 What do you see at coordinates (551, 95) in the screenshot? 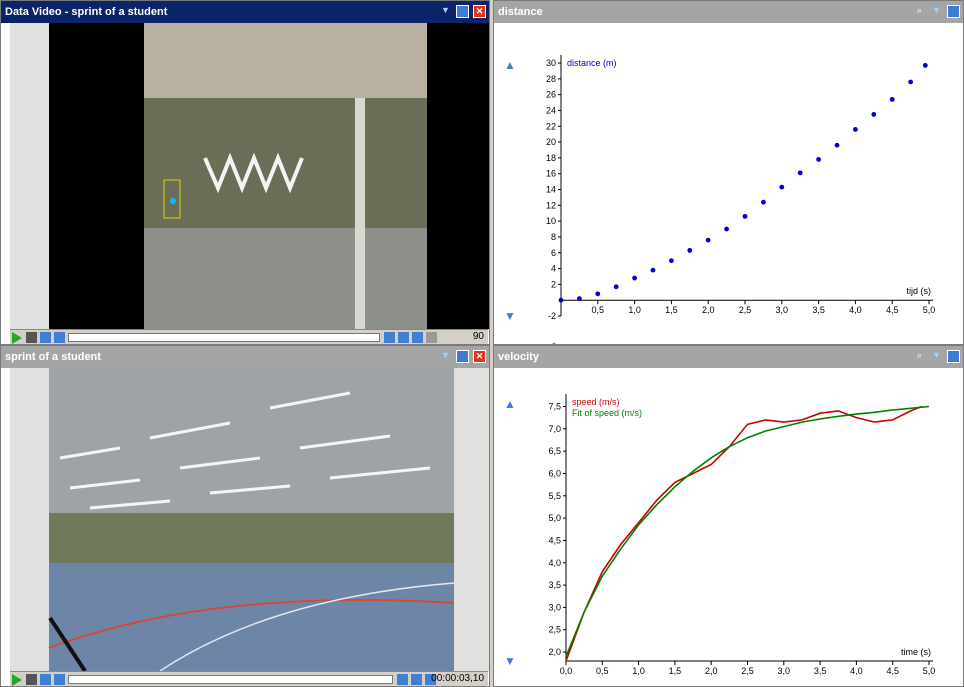
I see `y-tick-label: 26` at bounding box center [551, 95].